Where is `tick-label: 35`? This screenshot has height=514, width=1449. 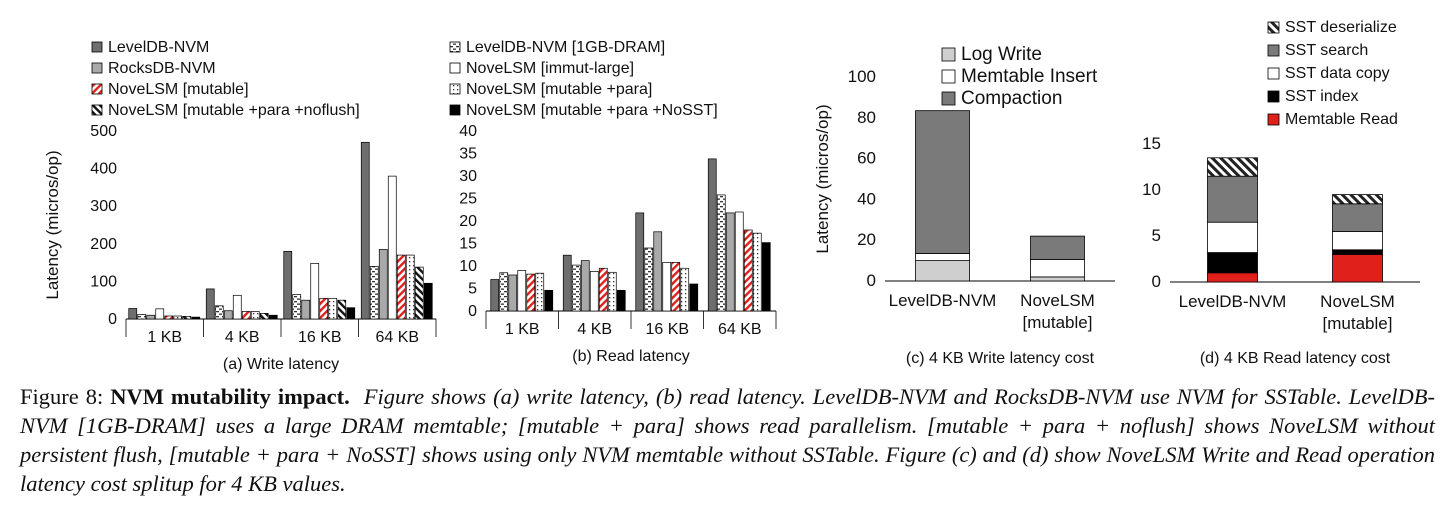 tick-label: 35 is located at coordinates (468, 154).